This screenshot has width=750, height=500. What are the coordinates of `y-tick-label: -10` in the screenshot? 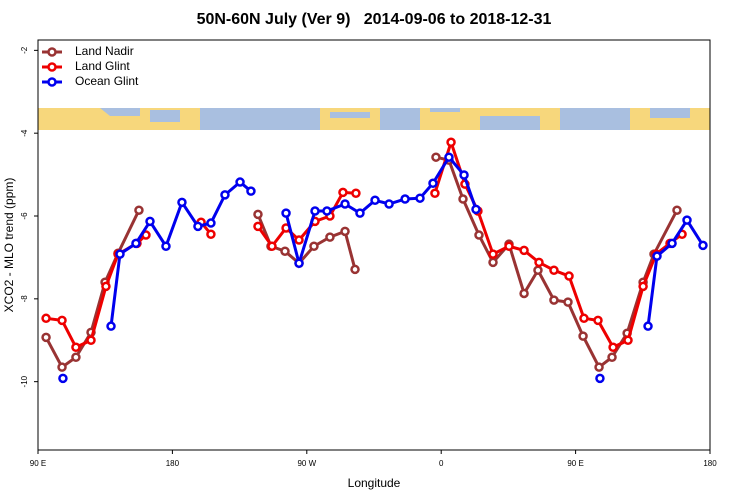 It's located at (24, 381).